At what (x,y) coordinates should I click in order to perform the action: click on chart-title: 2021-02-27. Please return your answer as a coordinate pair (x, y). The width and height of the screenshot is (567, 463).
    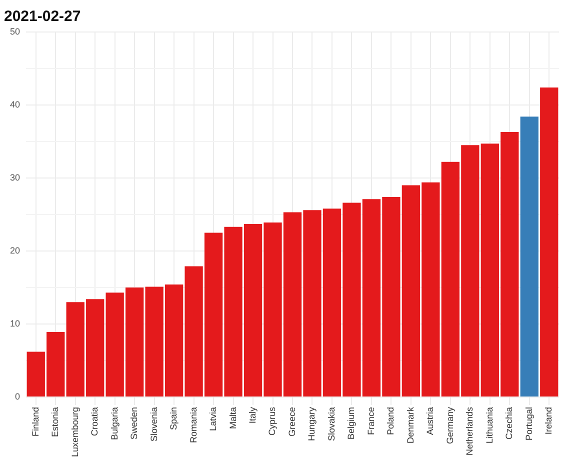
    Looking at the image, I should click on (42, 17).